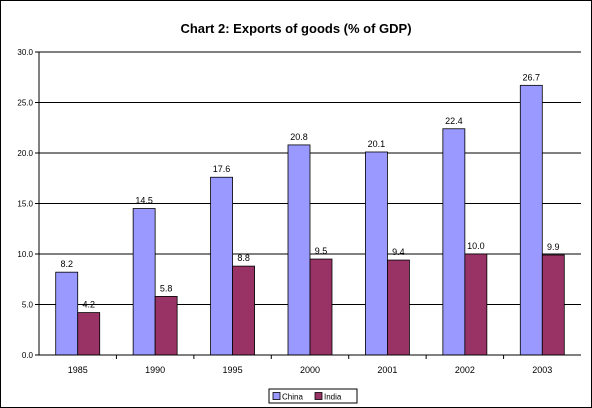  Describe the element at coordinates (222, 169) in the screenshot. I see `data-label-china: 17.6` at that location.